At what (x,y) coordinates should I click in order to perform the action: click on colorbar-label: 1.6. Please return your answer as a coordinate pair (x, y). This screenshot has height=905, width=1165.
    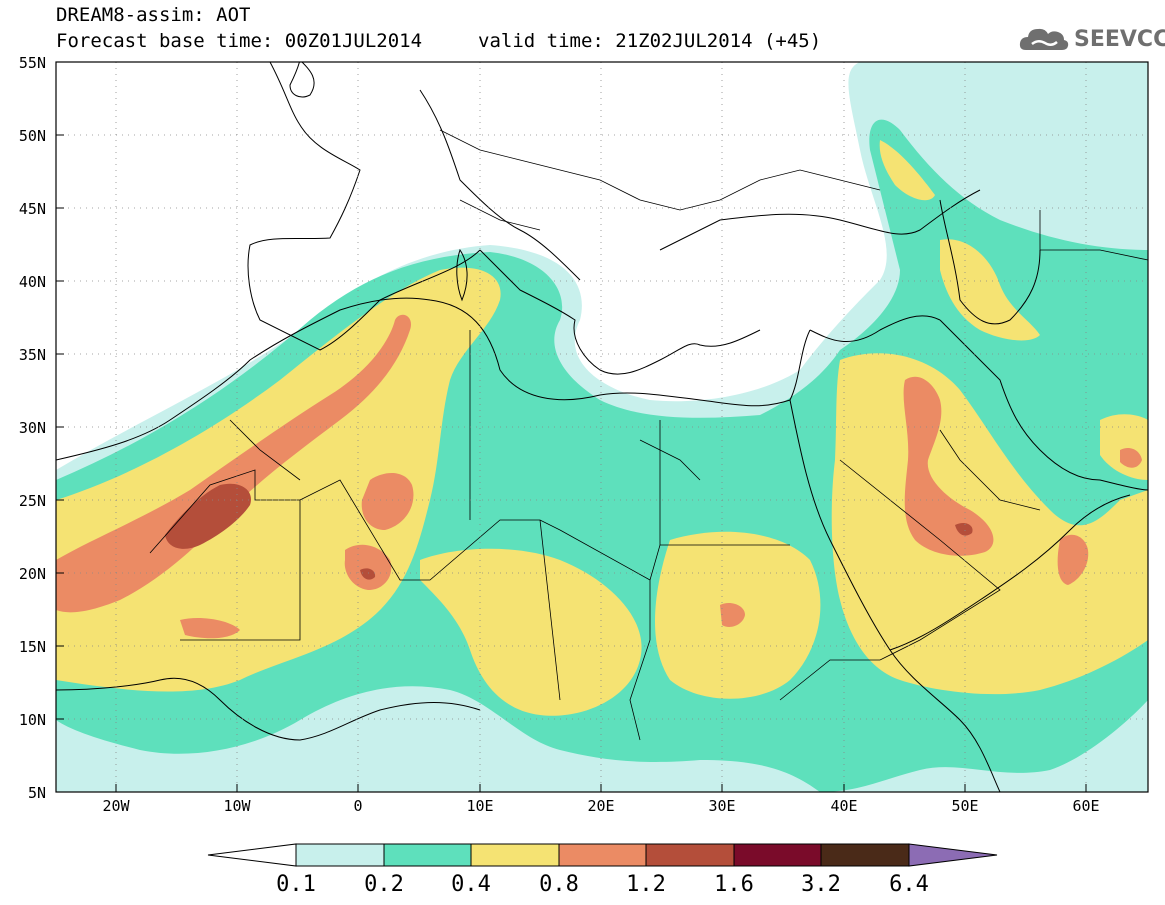
    Looking at the image, I should click on (734, 884).